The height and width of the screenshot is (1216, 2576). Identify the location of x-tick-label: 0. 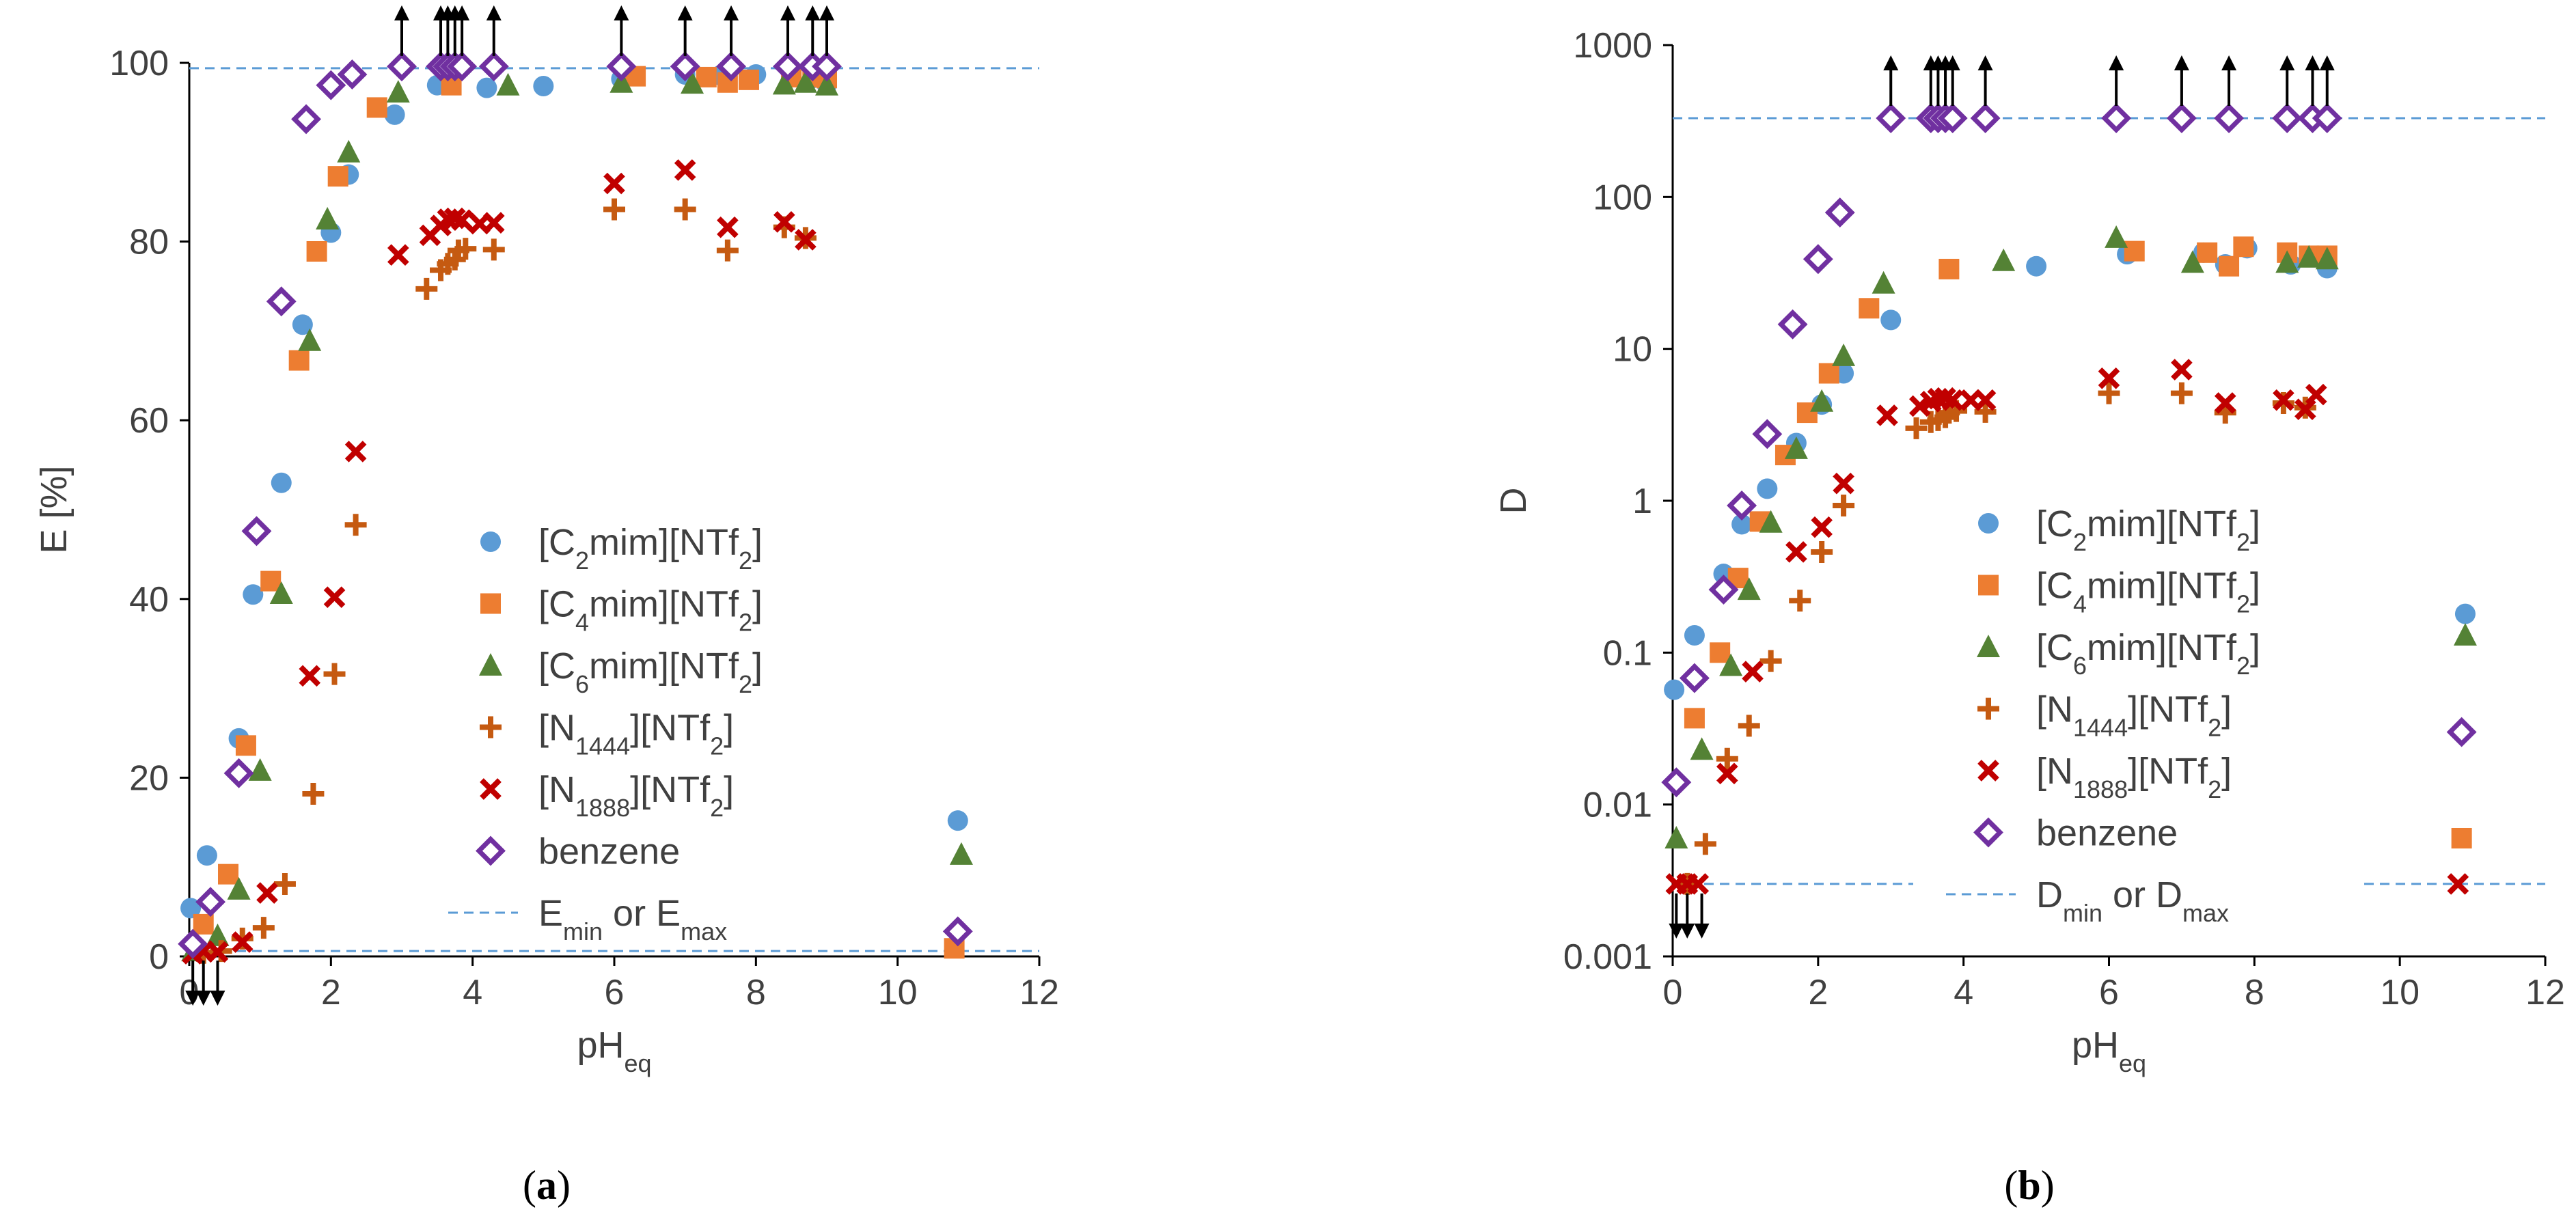
(1673, 993).